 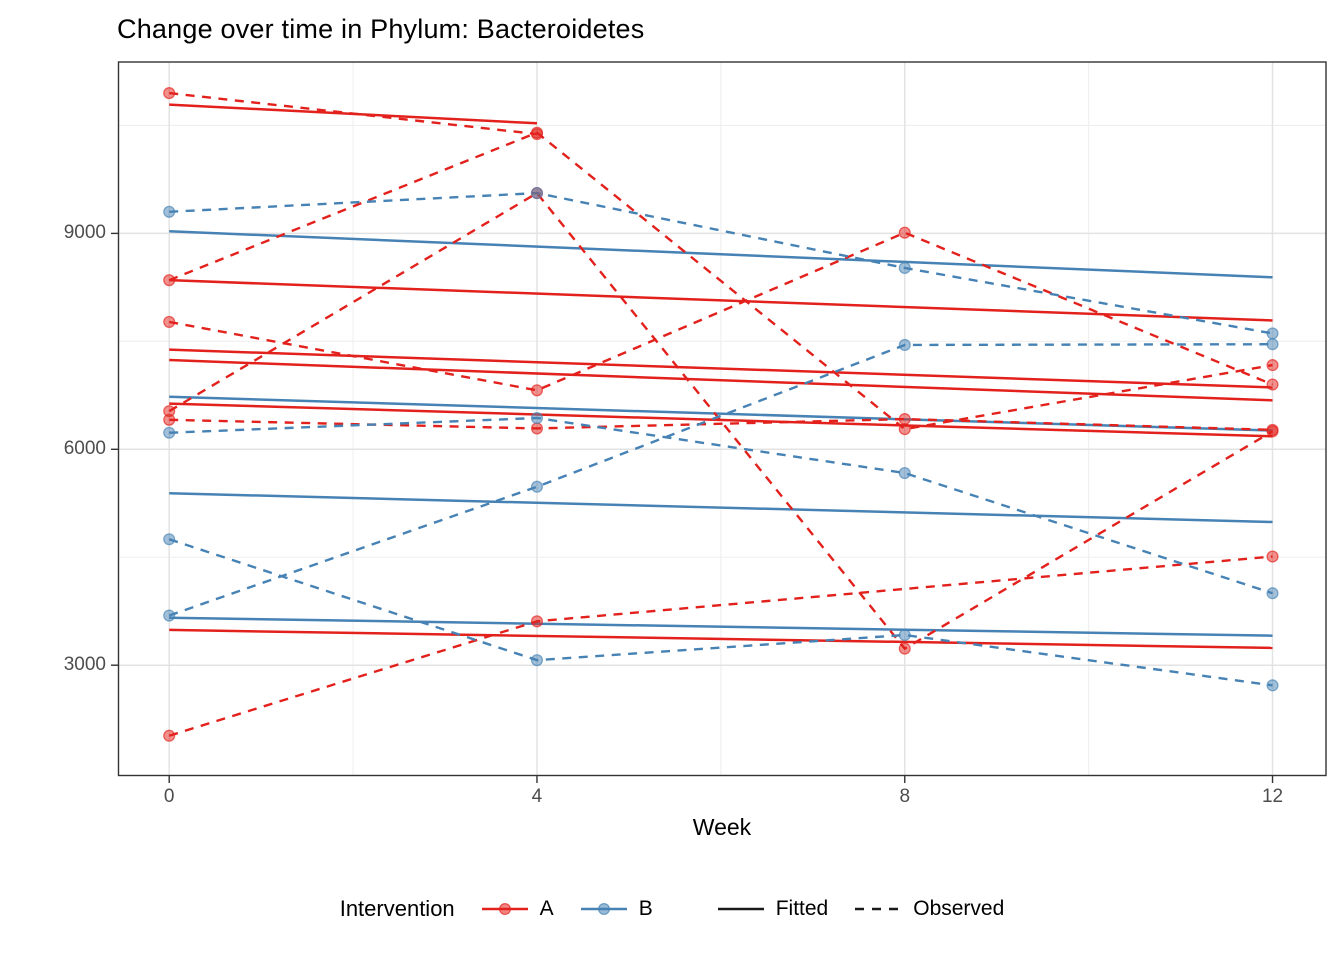 I want to click on point-B1-w0, so click(x=169, y=211).